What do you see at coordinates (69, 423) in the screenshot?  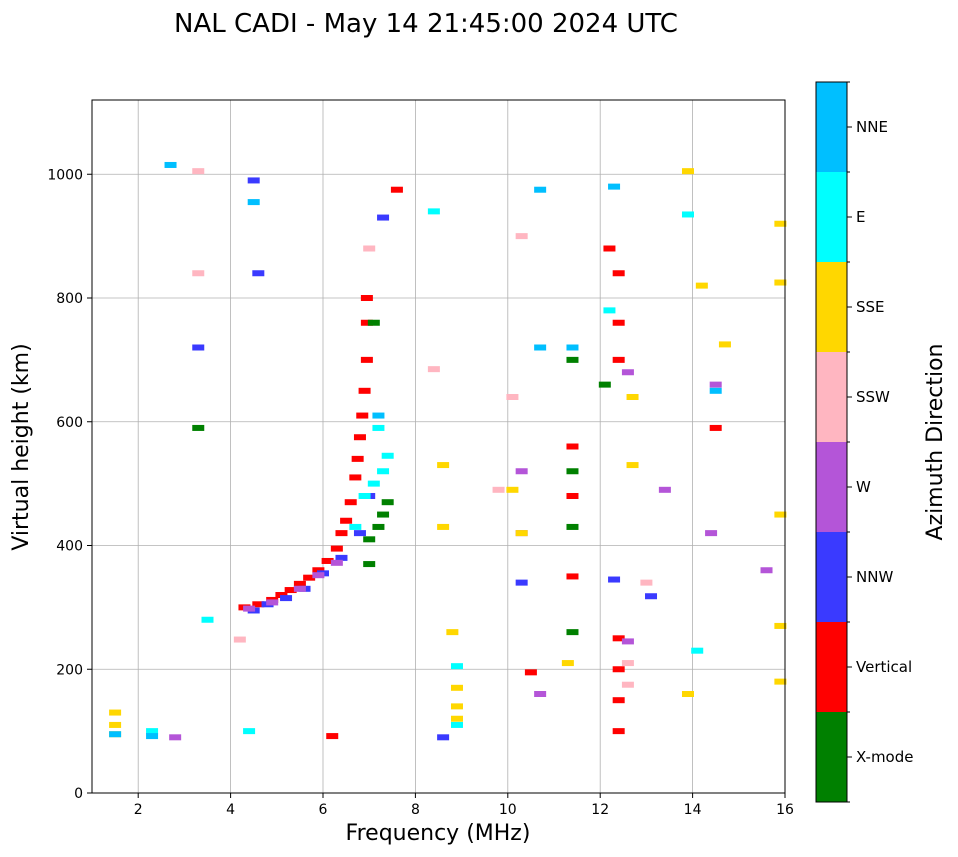 I see `y-tick-label: 600` at bounding box center [69, 423].